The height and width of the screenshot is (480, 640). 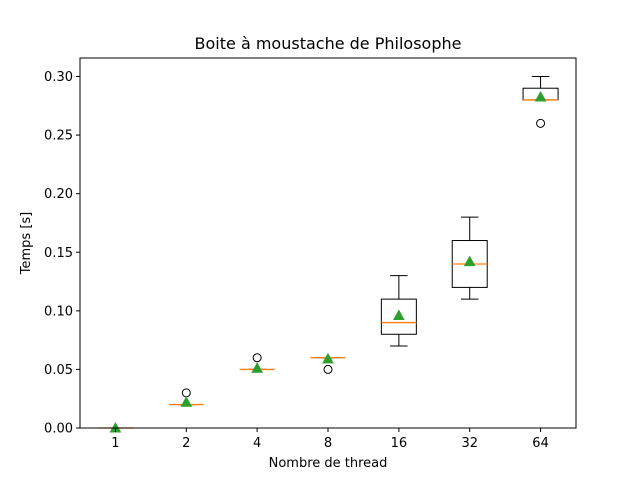 What do you see at coordinates (58, 429) in the screenshot?
I see `y-tick-label: 0.00` at bounding box center [58, 429].